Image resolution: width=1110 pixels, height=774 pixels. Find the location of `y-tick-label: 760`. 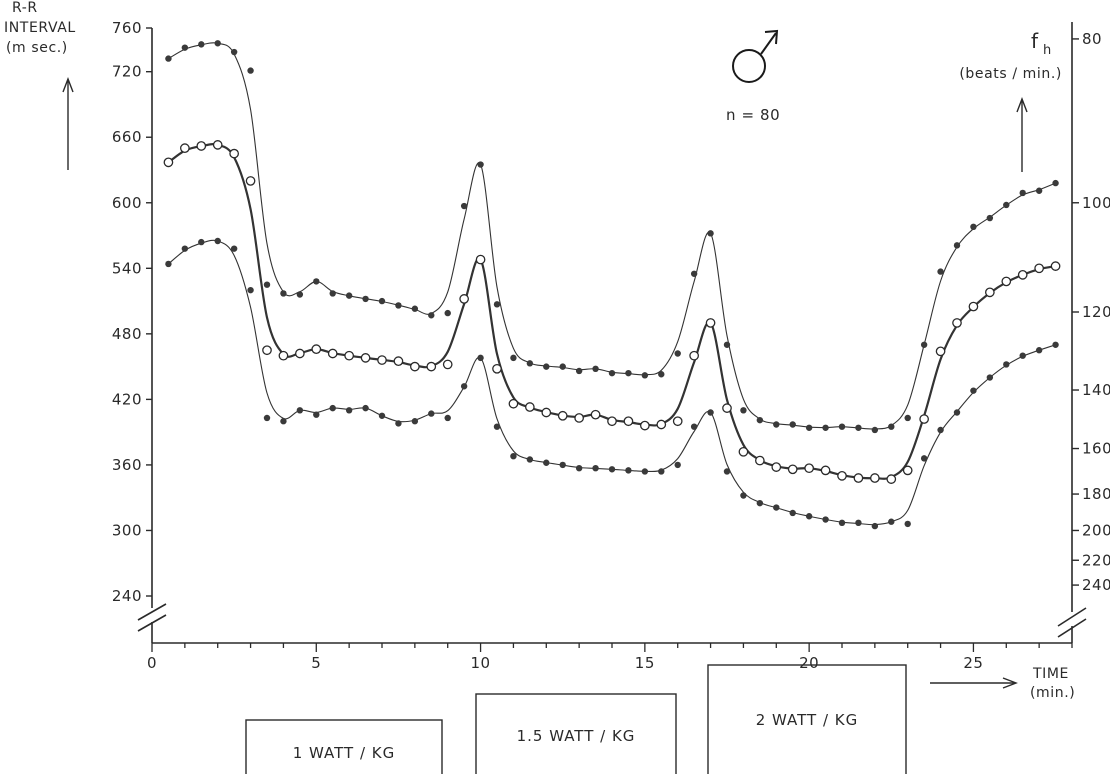

y-tick-label: 760 is located at coordinates (127, 28).